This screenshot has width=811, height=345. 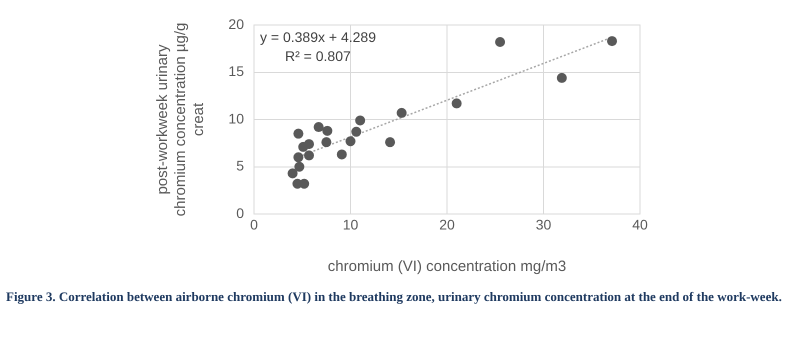 What do you see at coordinates (236, 24) in the screenshot?
I see `y-tick-label: 20` at bounding box center [236, 24].